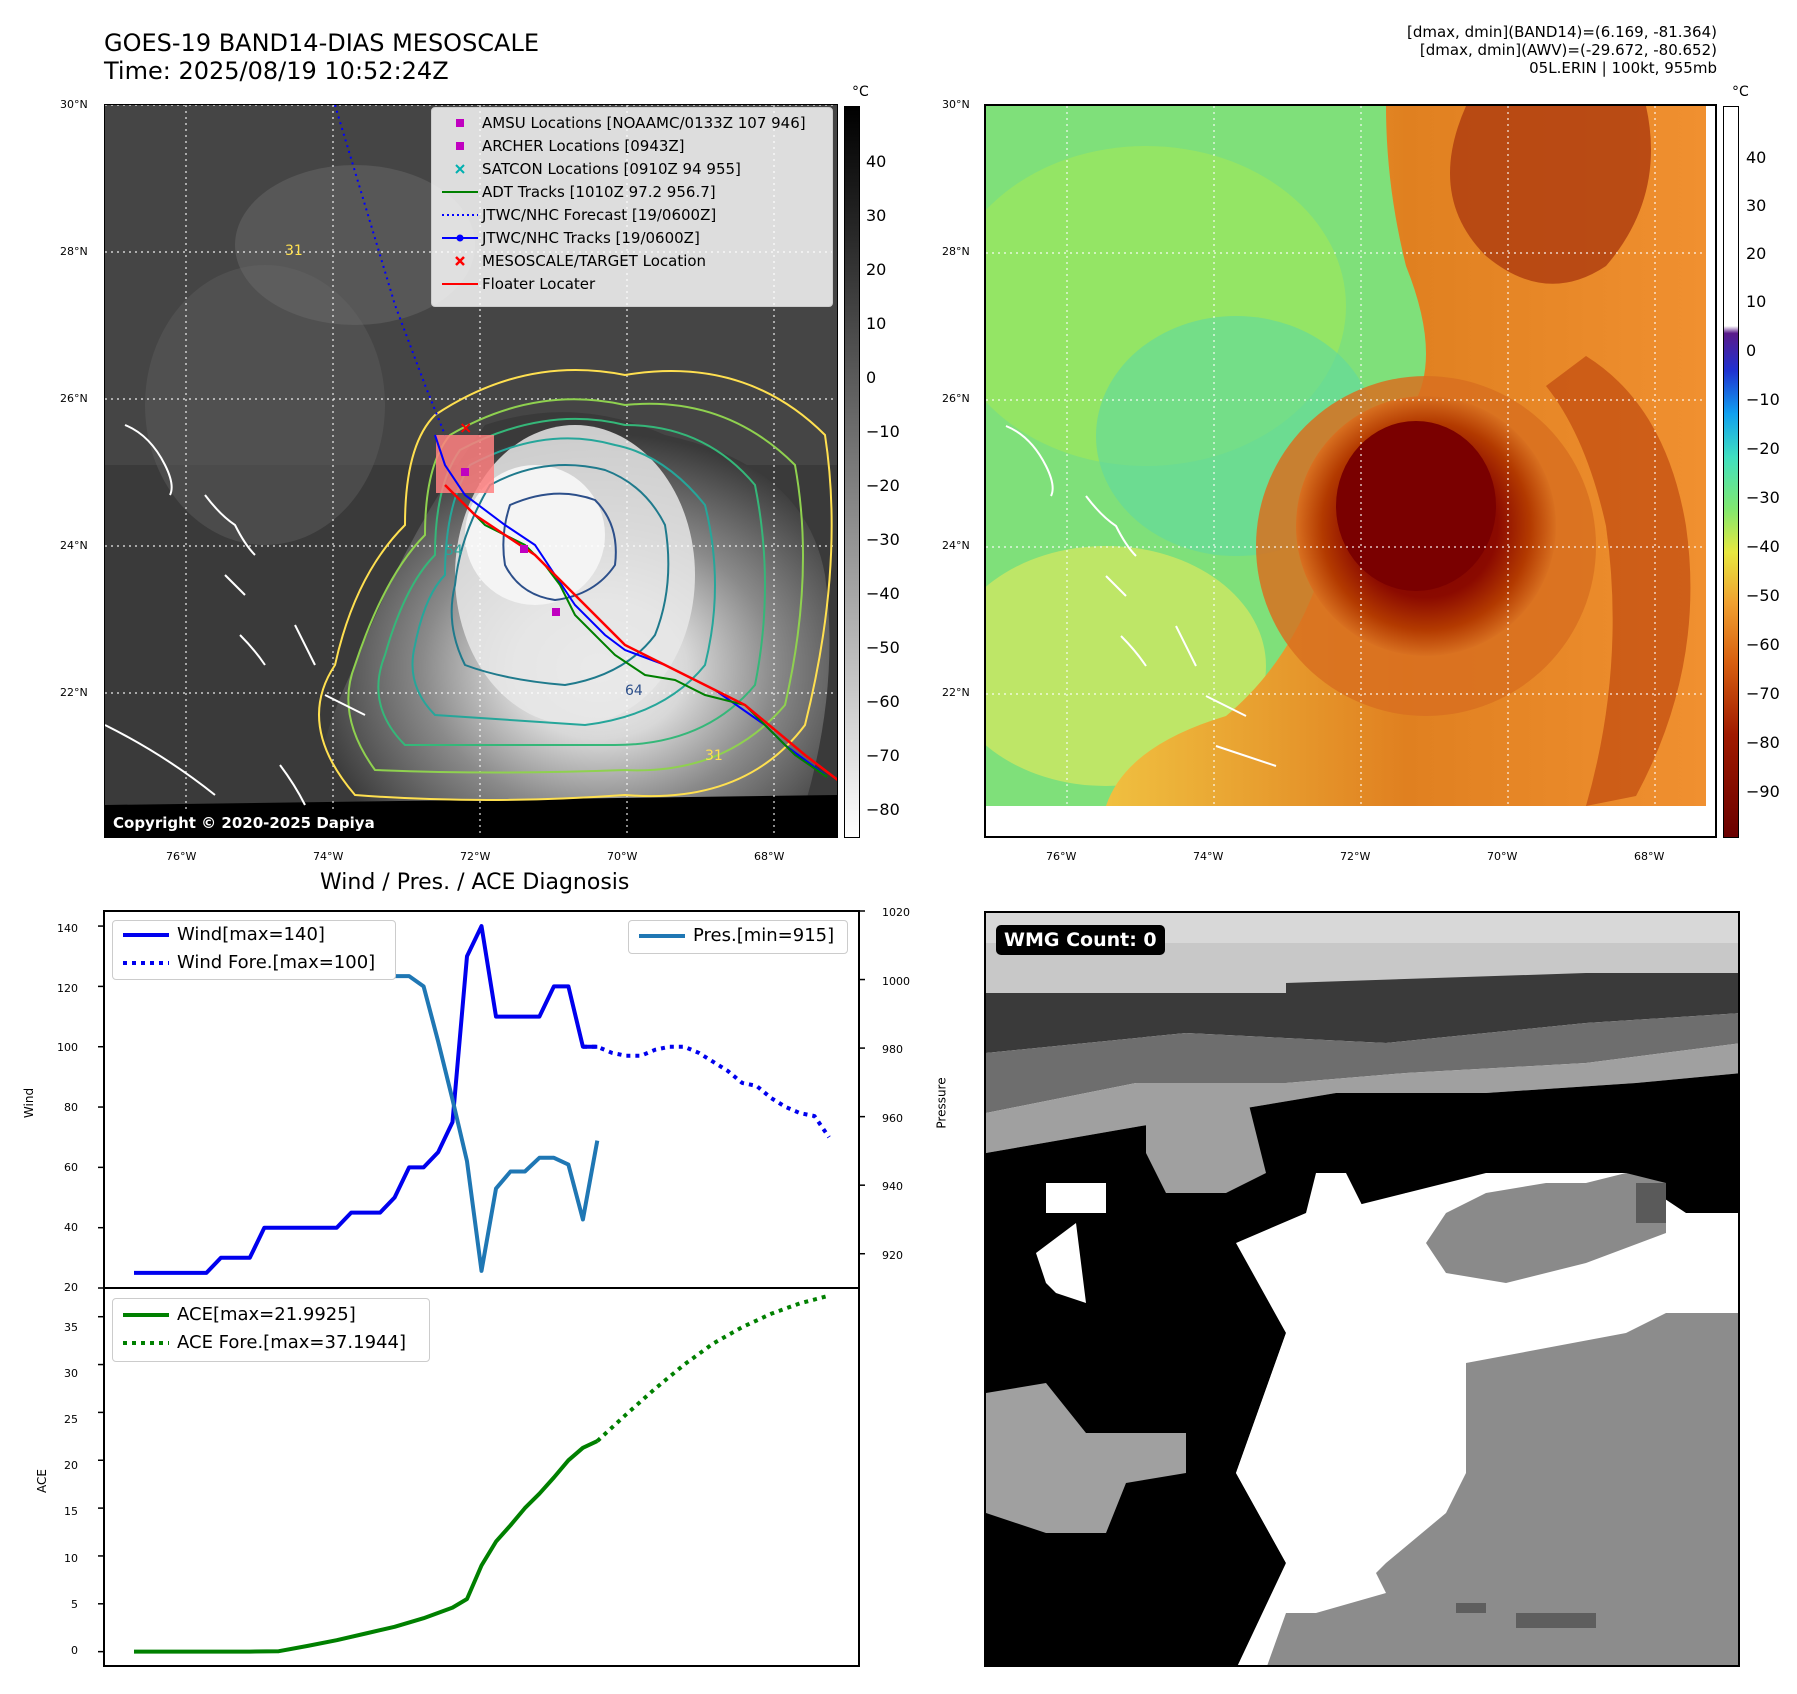 This screenshot has height=1694, width=1797. What do you see at coordinates (956, 692) in the screenshot?
I see `lat-tick: 22°N` at bounding box center [956, 692].